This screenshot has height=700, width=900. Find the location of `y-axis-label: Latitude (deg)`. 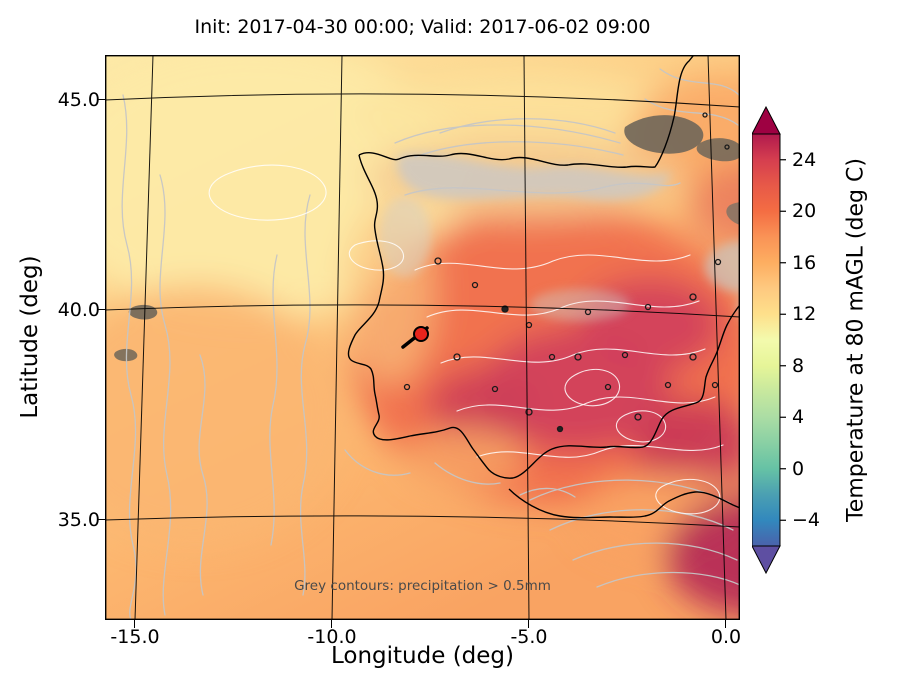

y-axis-label: Latitude (deg) is located at coordinates (30, 337).